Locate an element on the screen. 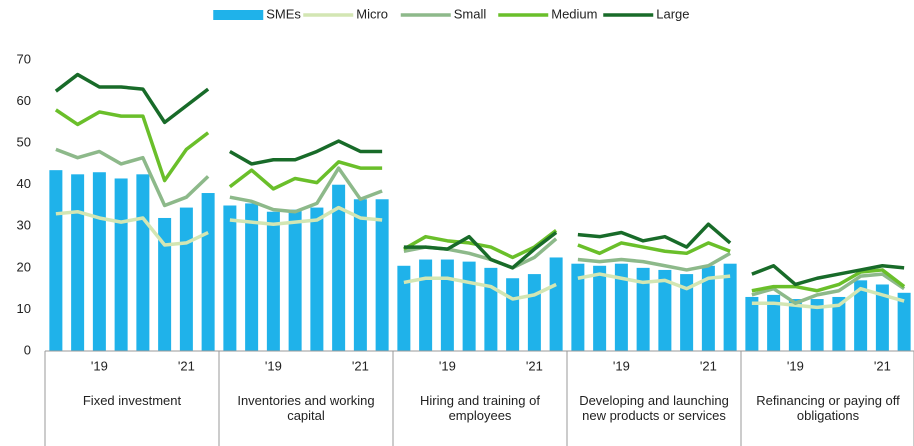 This screenshot has width=914, height=446. legend-label: Large is located at coordinates (672, 13).